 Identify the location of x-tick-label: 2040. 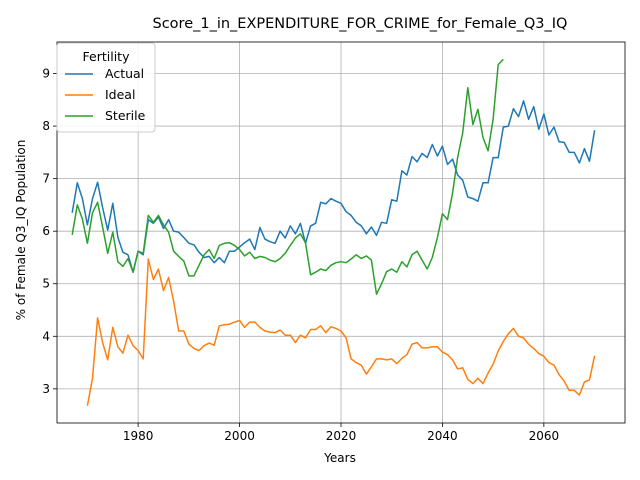
(442, 436).